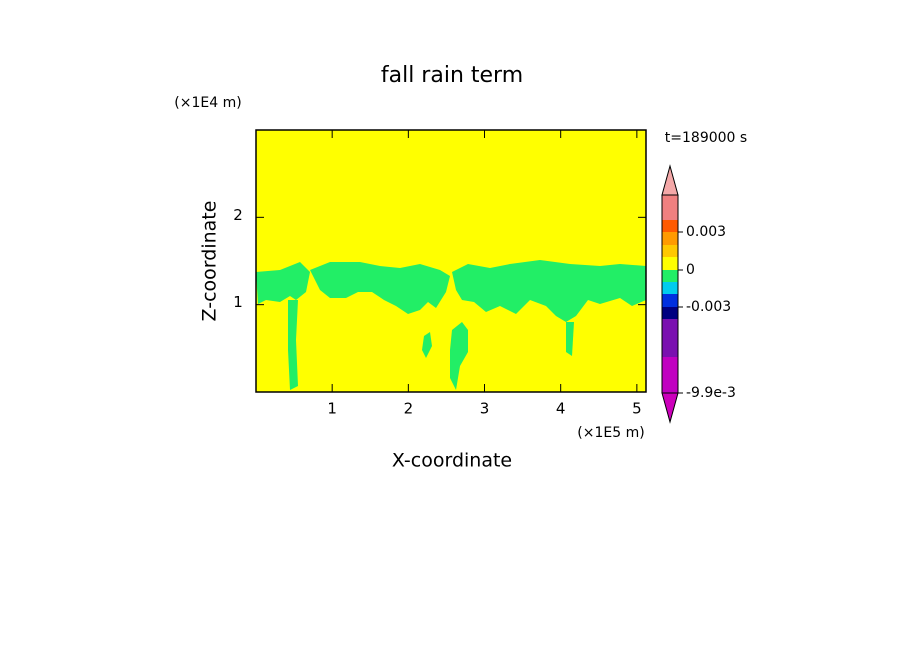 This screenshot has width=904, height=654. What do you see at coordinates (610, 433) in the screenshot?
I see `x-unit: (×1E5 m)` at bounding box center [610, 433].